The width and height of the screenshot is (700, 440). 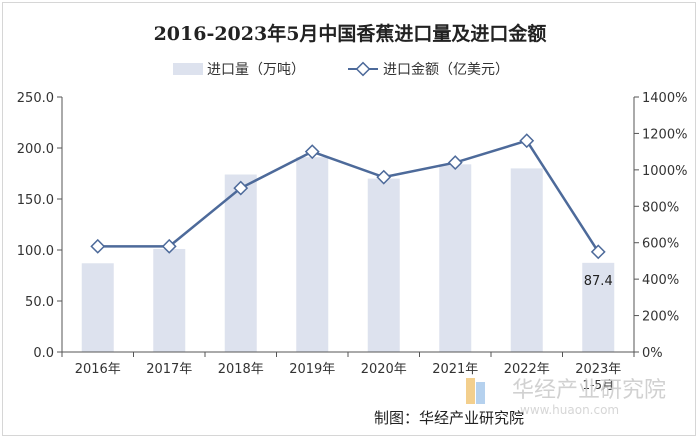 I want to click on x-tick-label: 2023年, so click(x=598, y=369).